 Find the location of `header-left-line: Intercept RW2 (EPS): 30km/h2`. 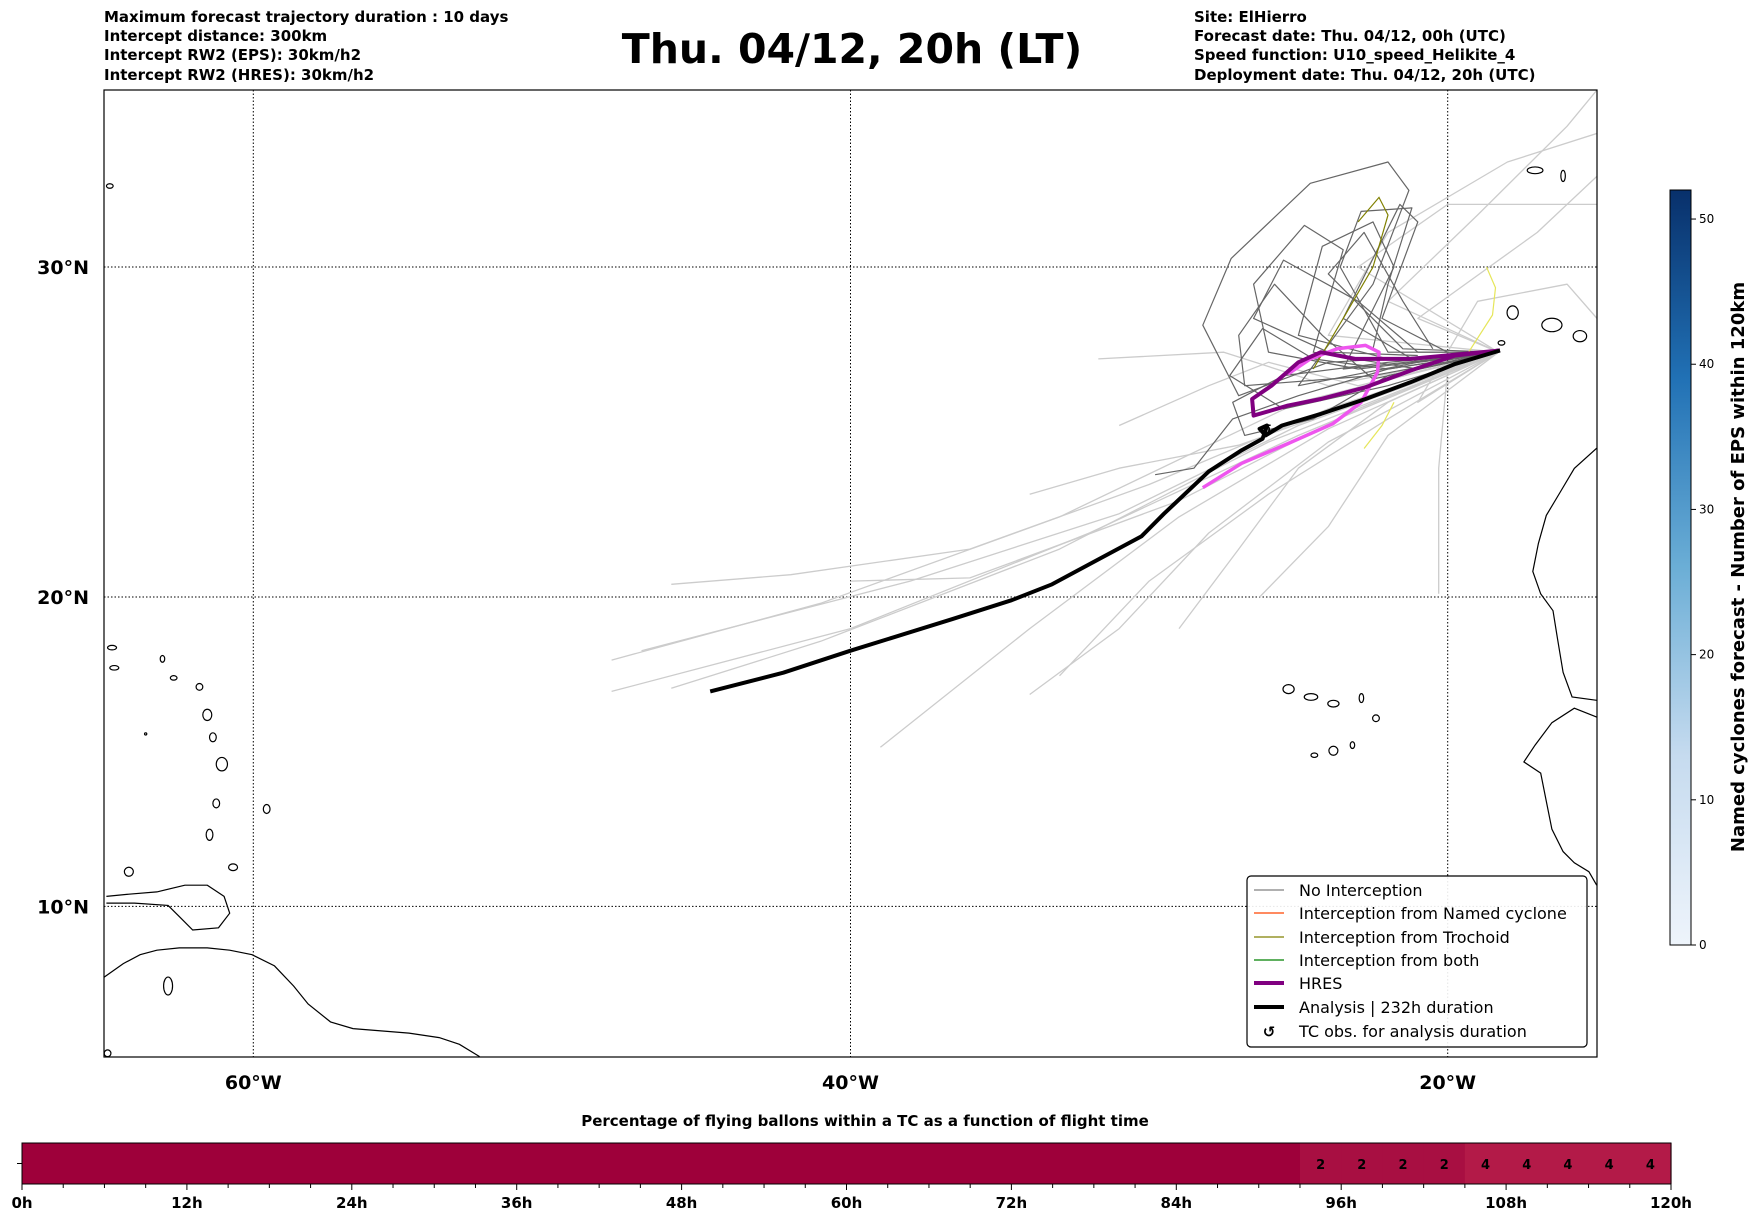

header-left-line: Intercept RW2 (EPS): 30km/h2 is located at coordinates (232, 55).